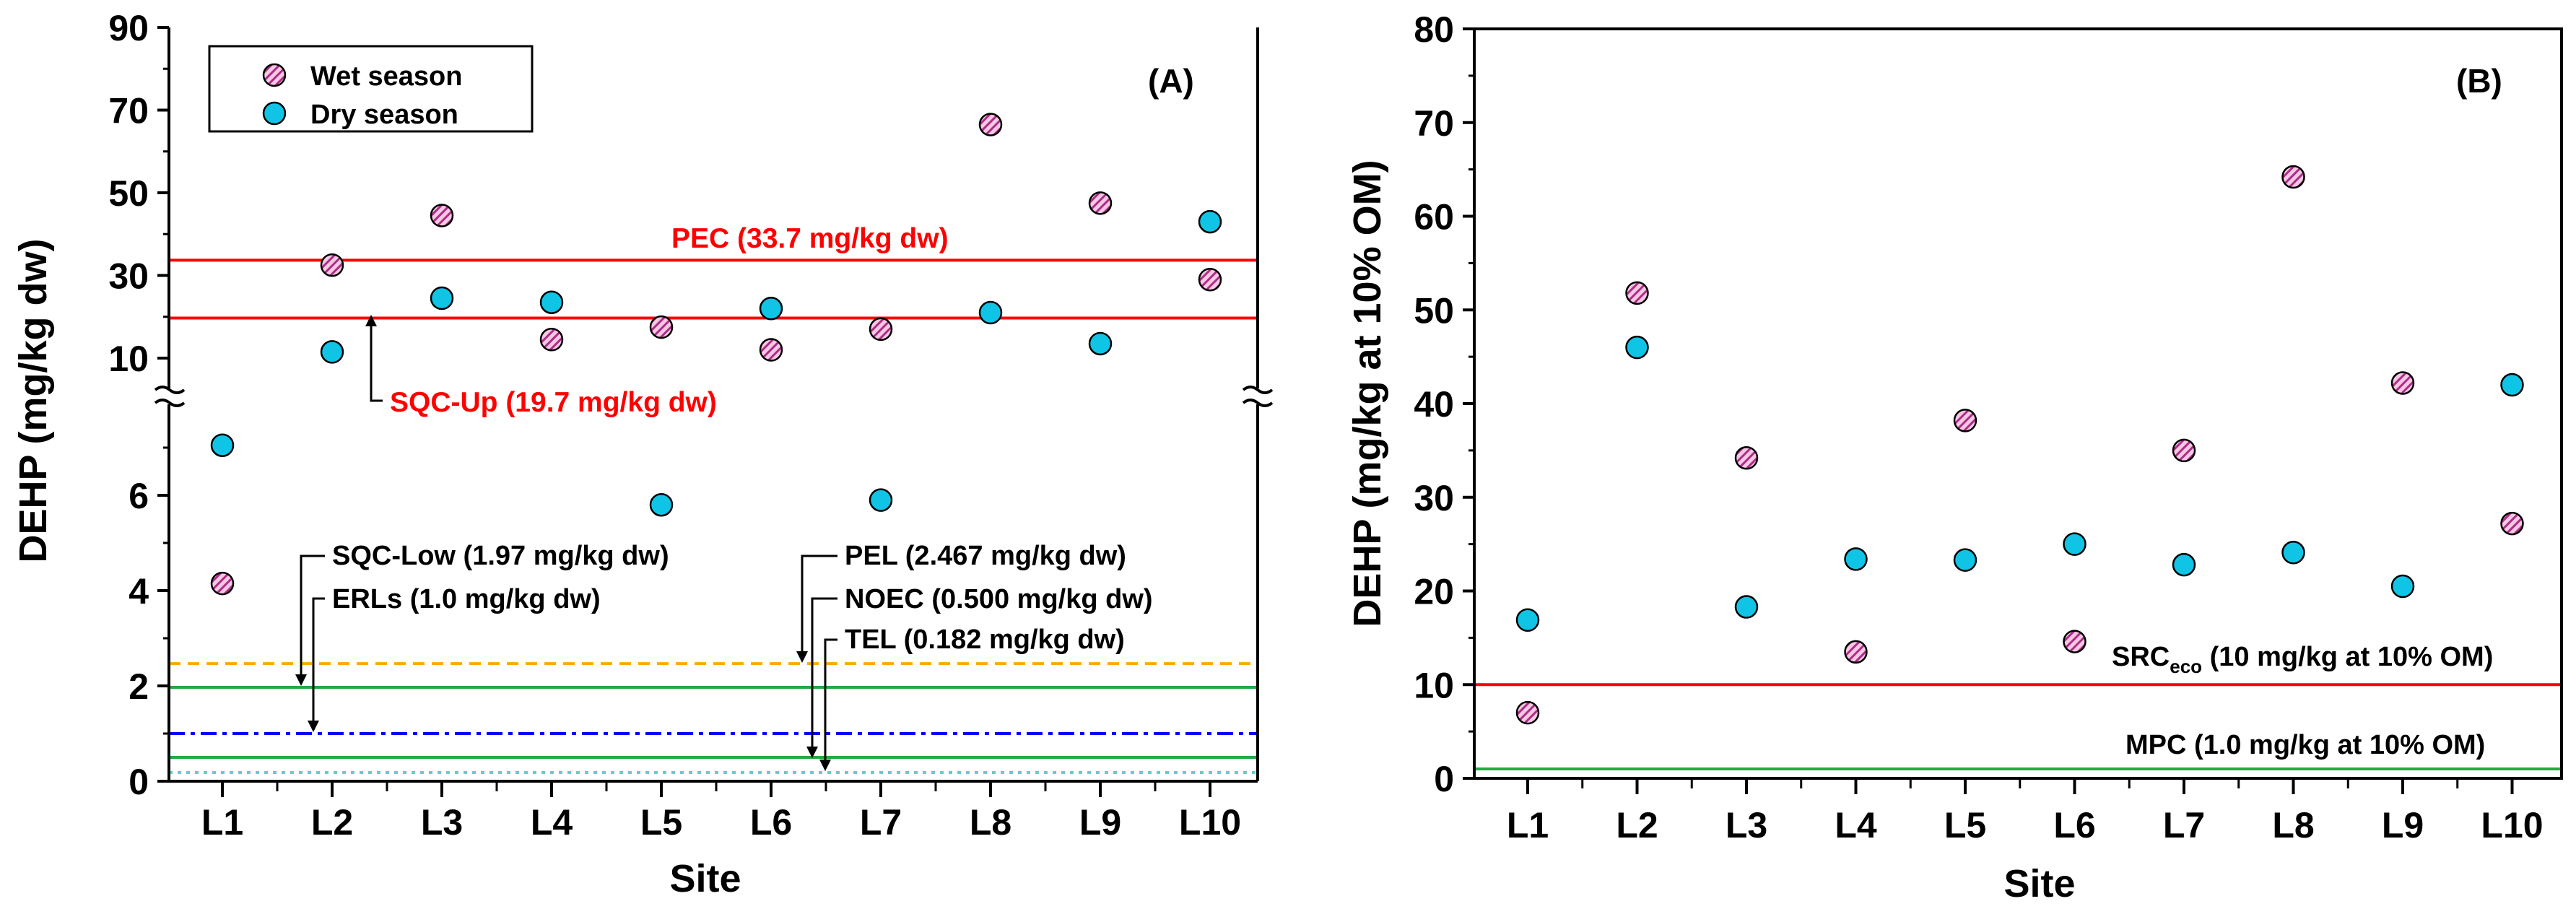  Describe the element at coordinates (771, 822) in the screenshot. I see `panel-a-x-tick-label: L6` at that location.